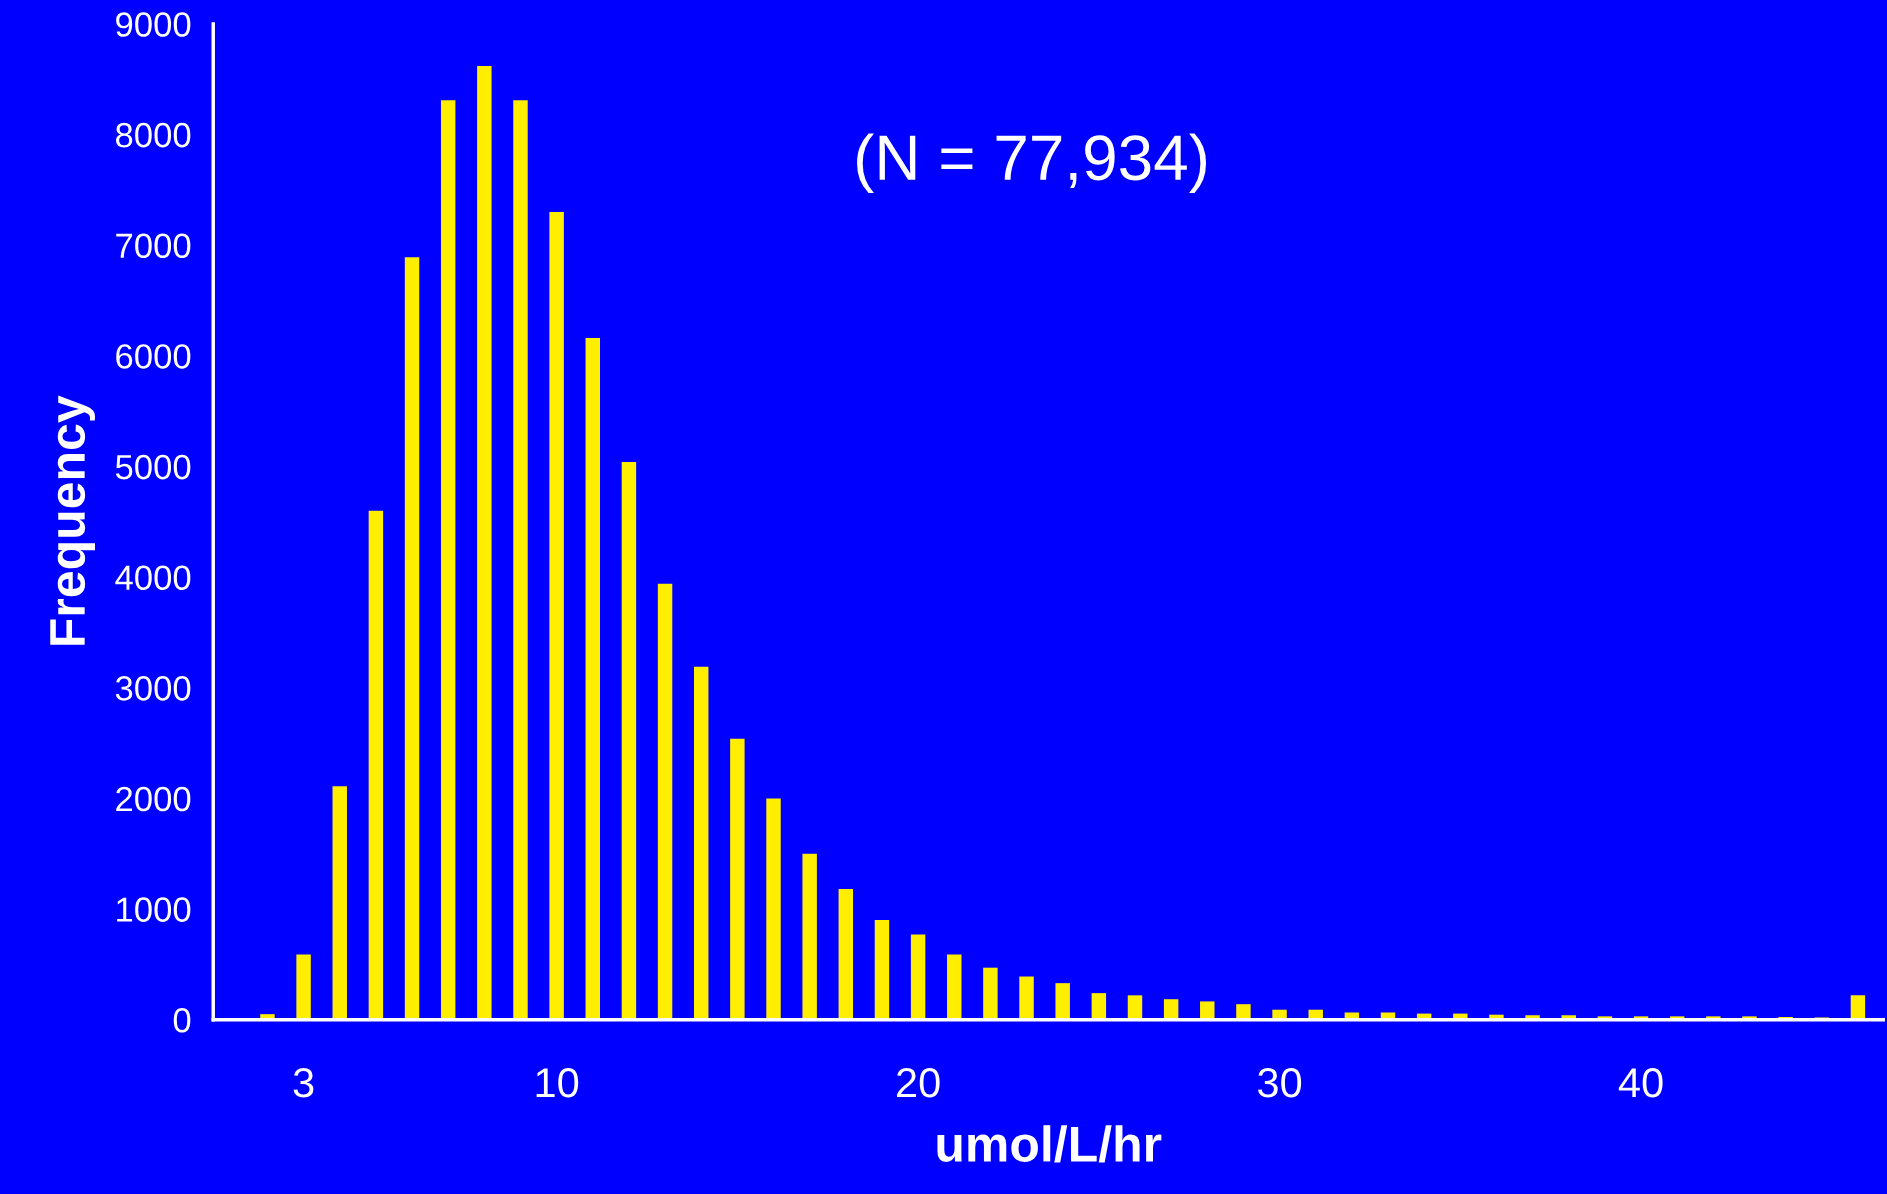  I want to click on annotation: (N = 77,934), so click(1032, 163).